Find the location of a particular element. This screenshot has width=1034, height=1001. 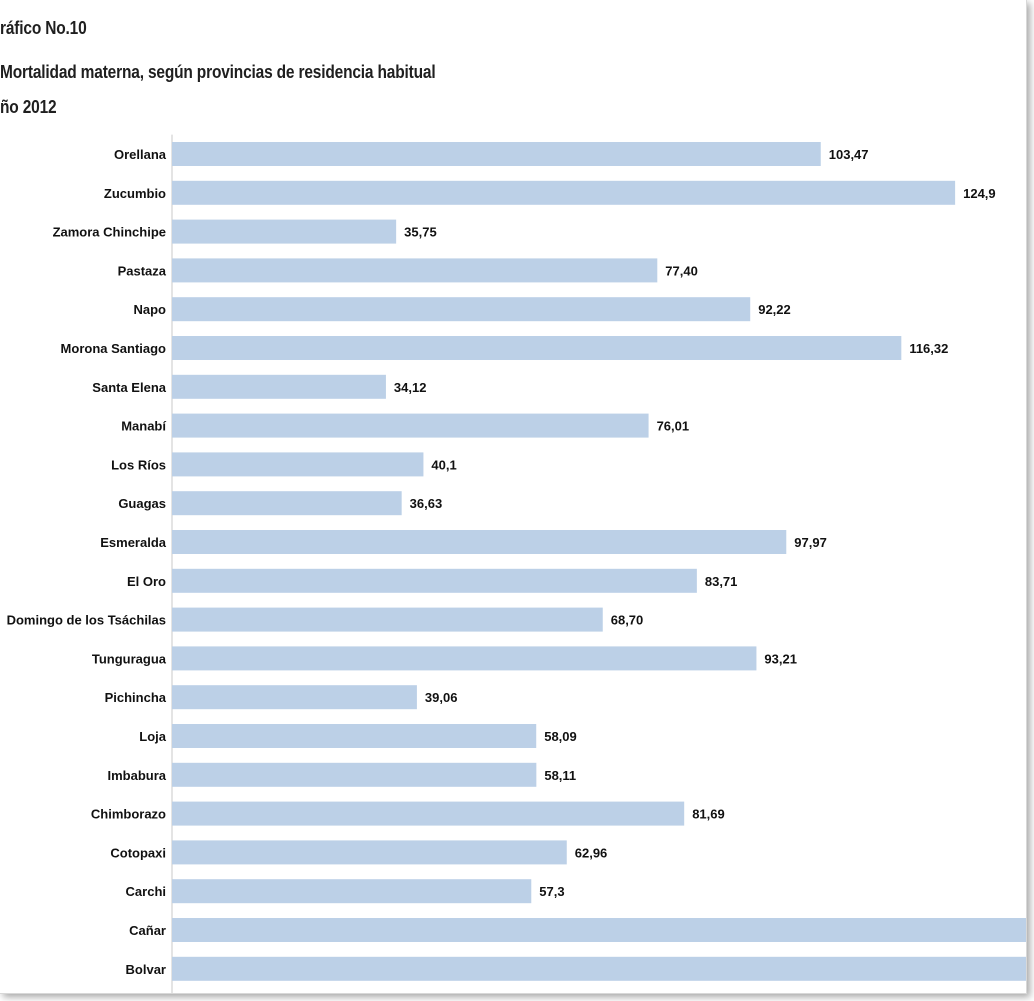

category-label: Carchi is located at coordinates (146, 891).